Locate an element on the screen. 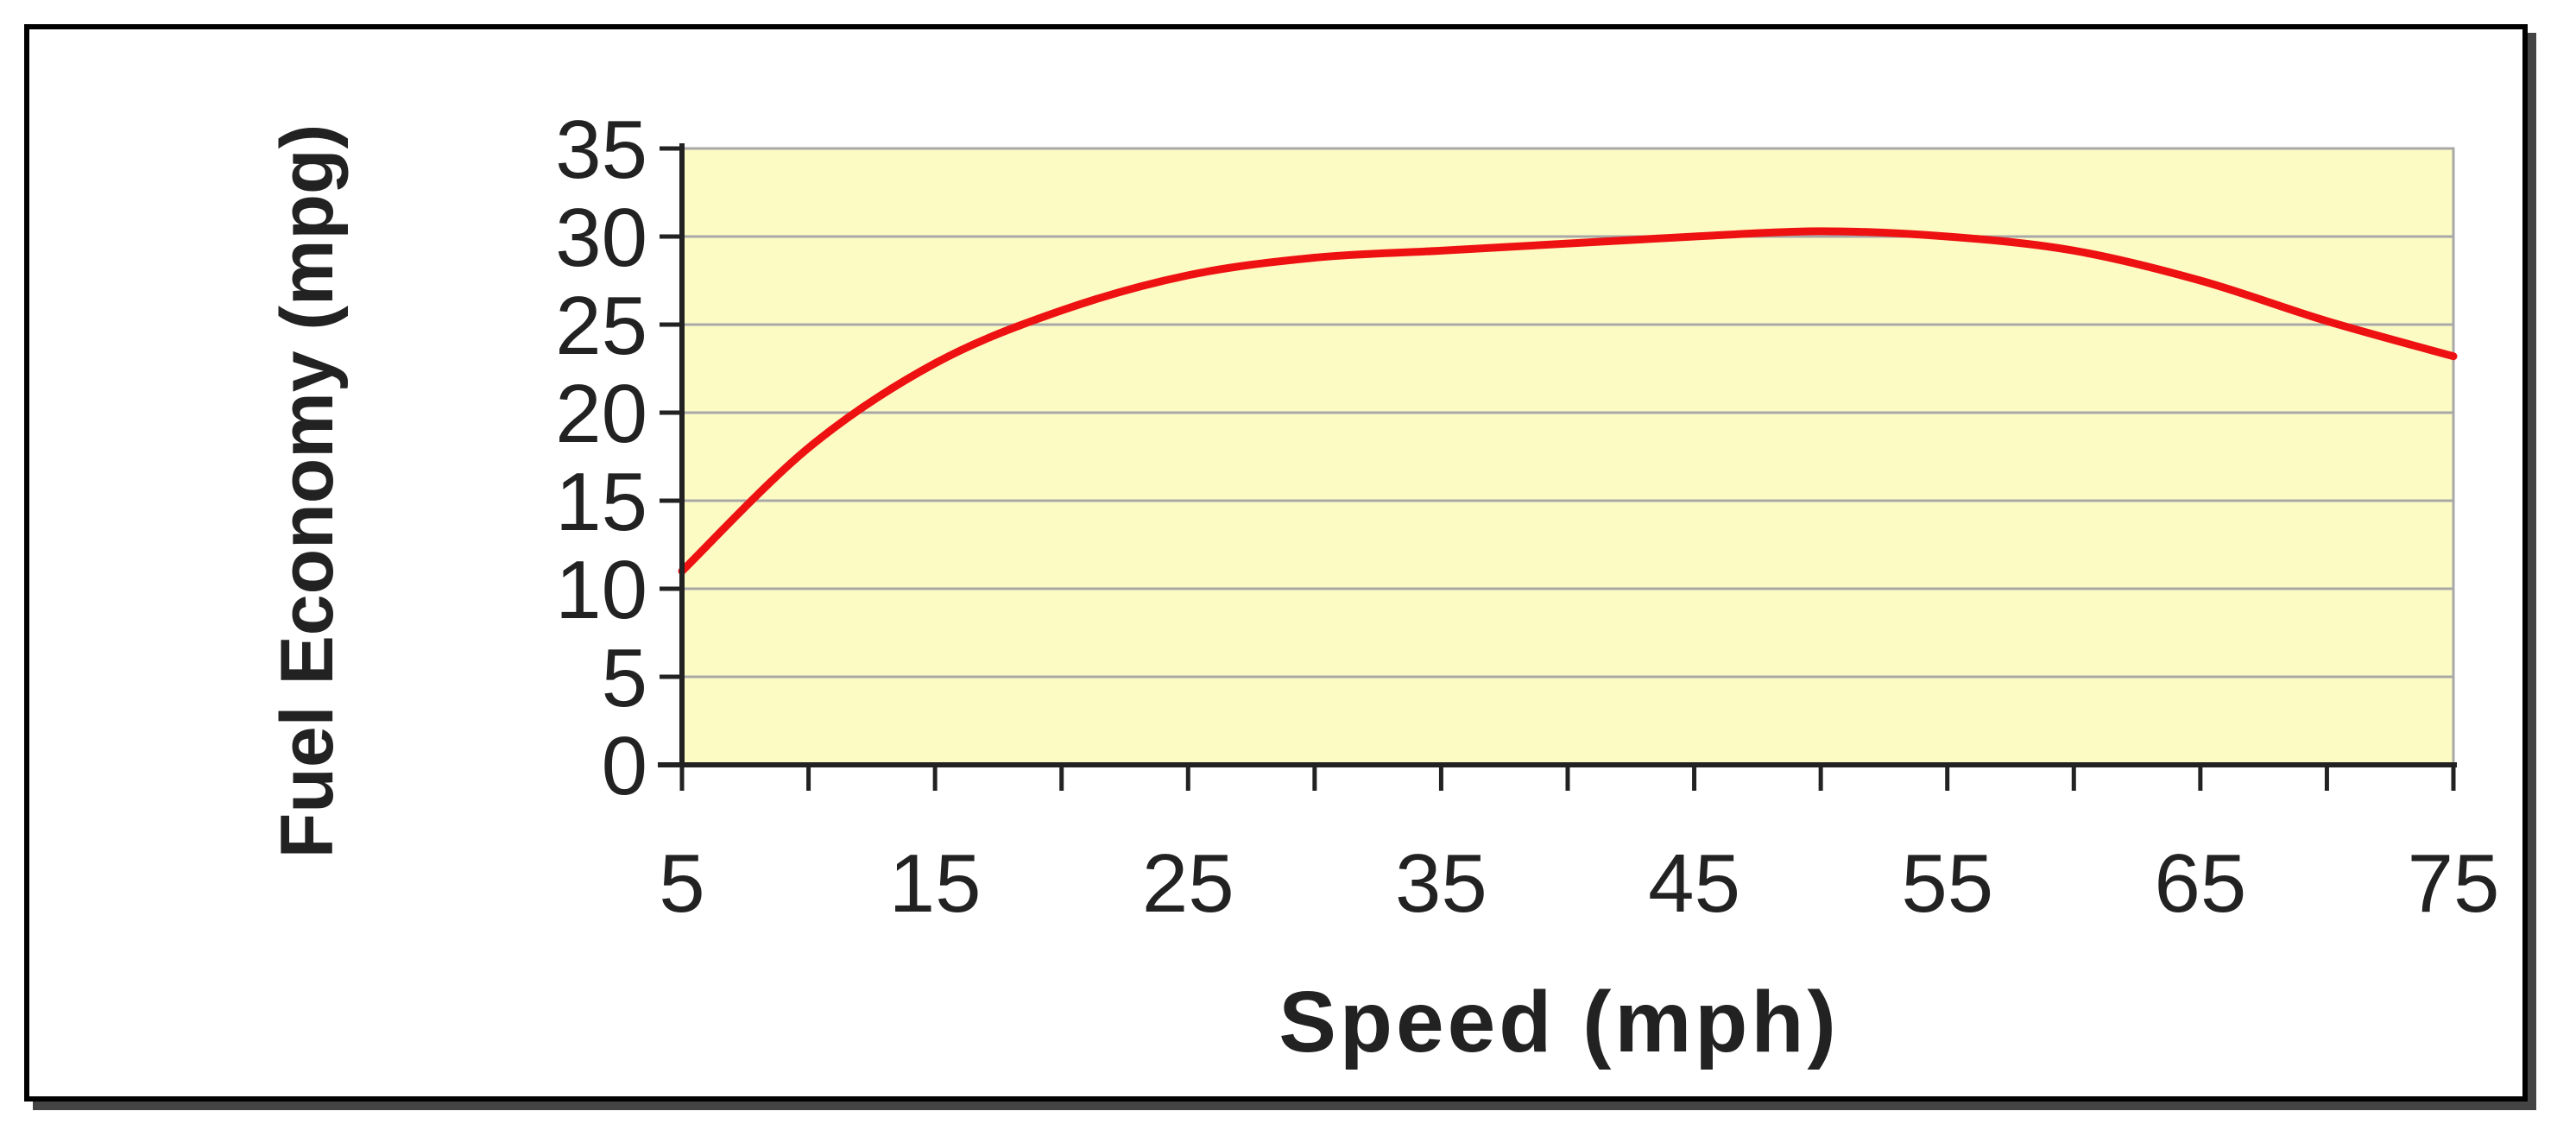 This screenshot has height=1130, width=2576. x-tick-label: 15 is located at coordinates (935, 883).